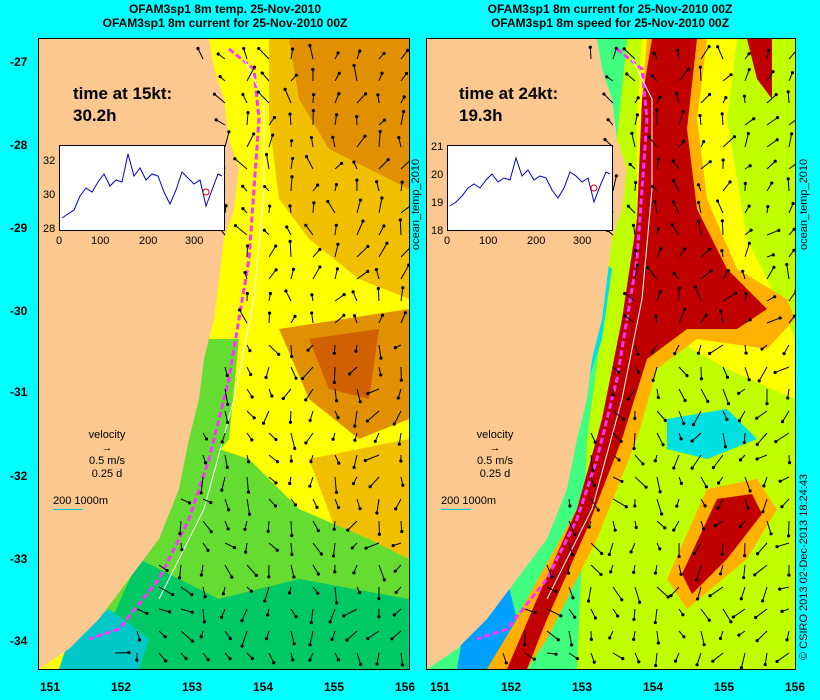 The image size is (820, 700). Describe the element at coordinates (194, 241) in the screenshot. I see `inset-xtick: 300` at that location.